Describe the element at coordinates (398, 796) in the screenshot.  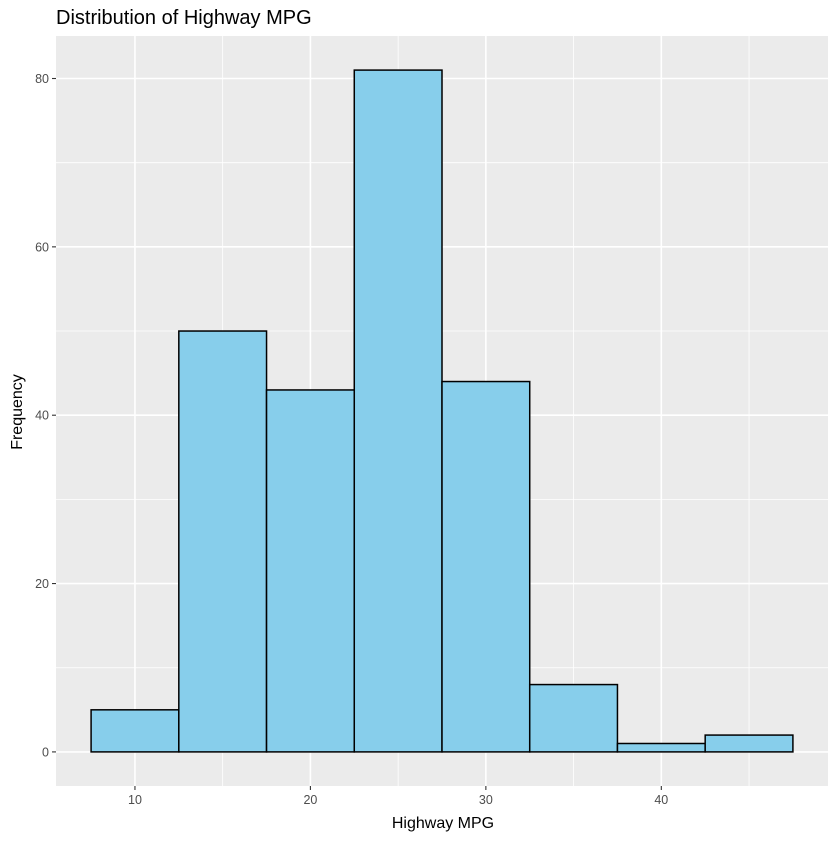
I see `x-axis-ticks: 10 20 30 40` at that location.